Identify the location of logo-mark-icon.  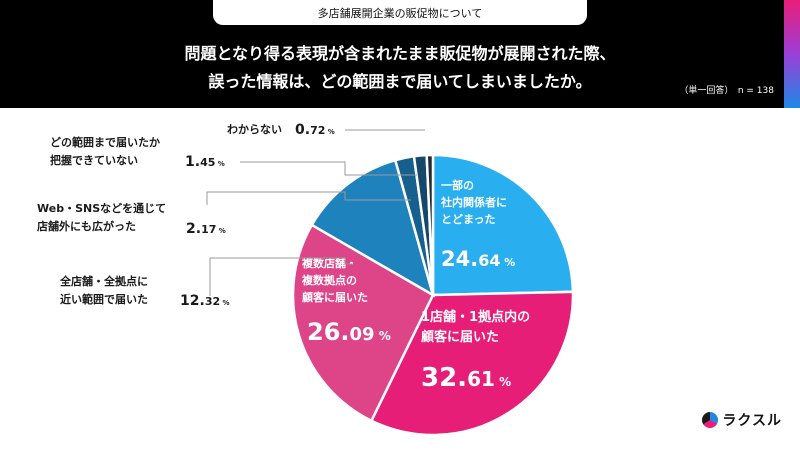
(710, 420).